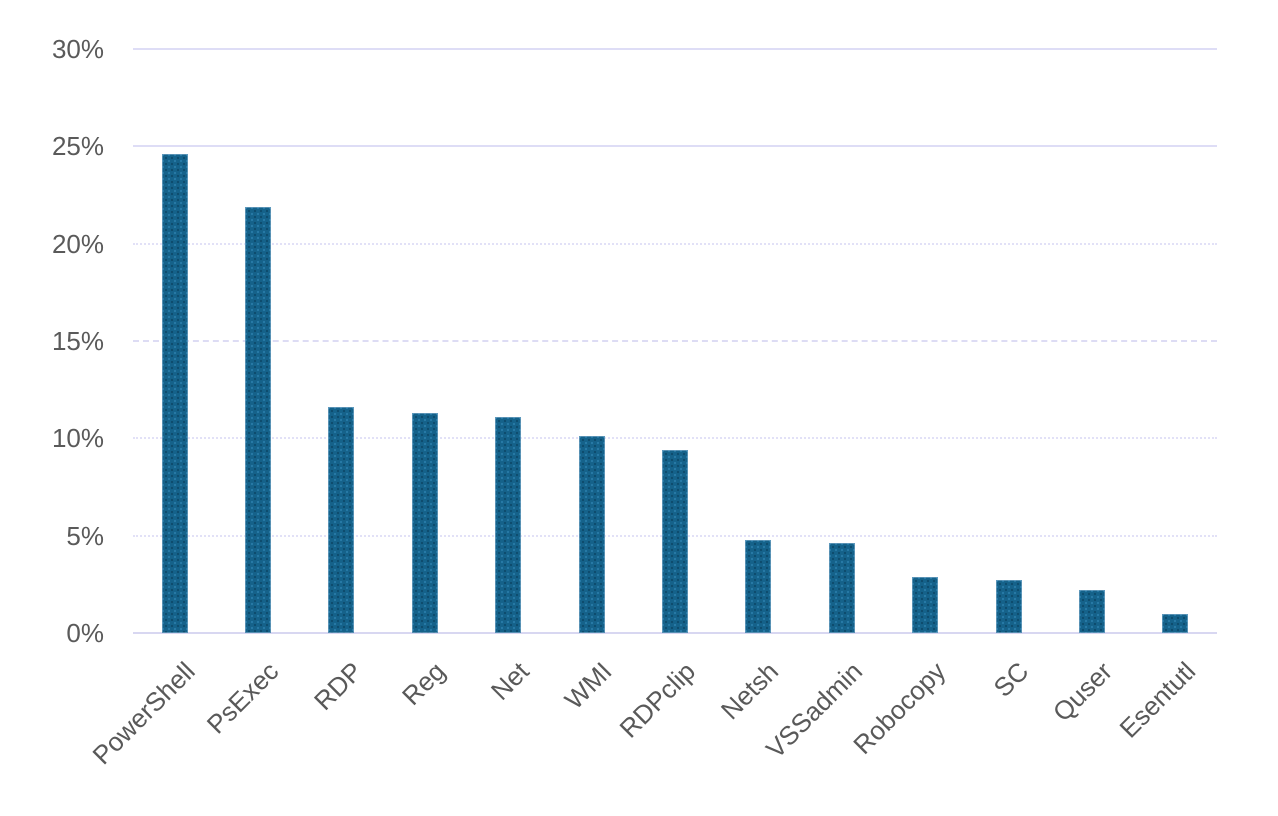  What do you see at coordinates (675, 49) in the screenshot?
I see `gridline-30pct` at bounding box center [675, 49].